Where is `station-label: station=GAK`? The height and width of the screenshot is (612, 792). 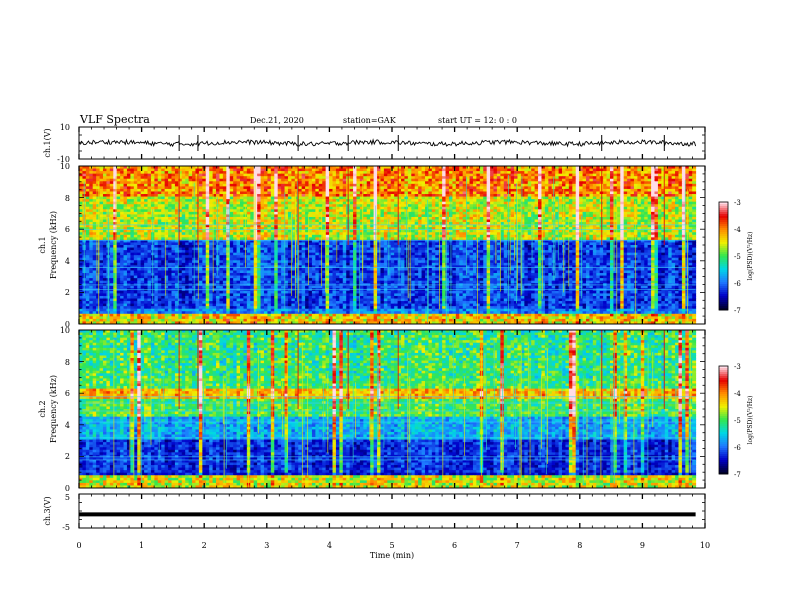
station-label: station=GAK is located at coordinates (370, 120).